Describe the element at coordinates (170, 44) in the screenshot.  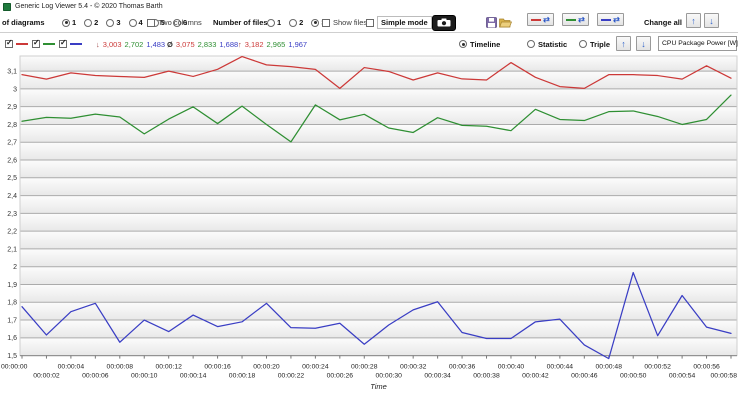
I see `average-symbol: Ø` at that location.